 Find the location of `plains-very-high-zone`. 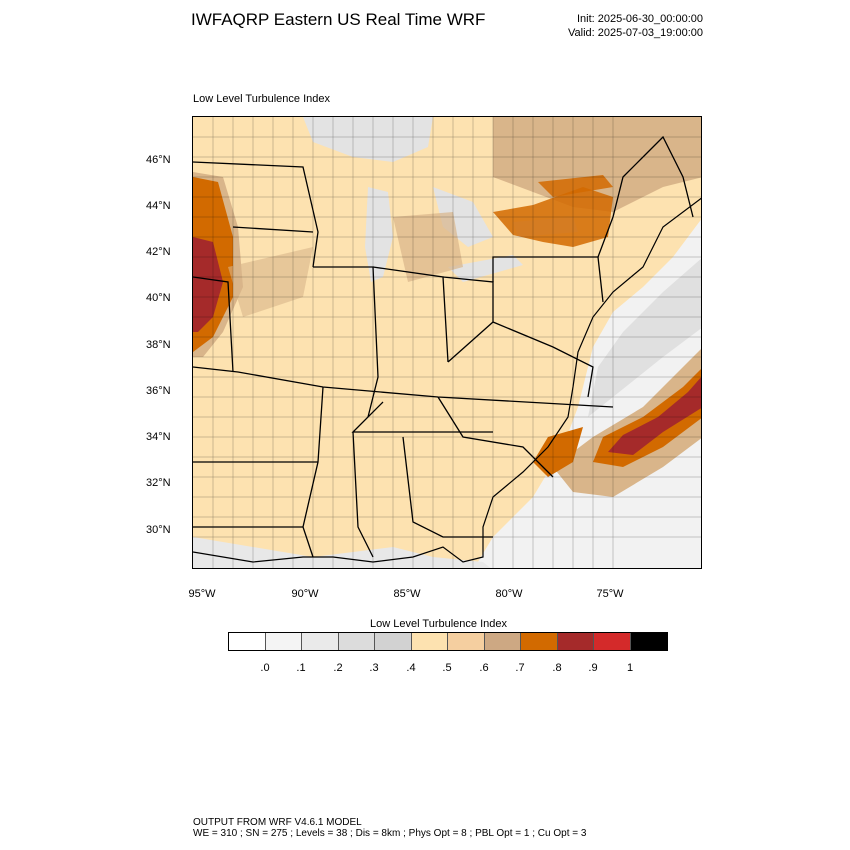

plains-very-high-zone is located at coordinates (208, 284).